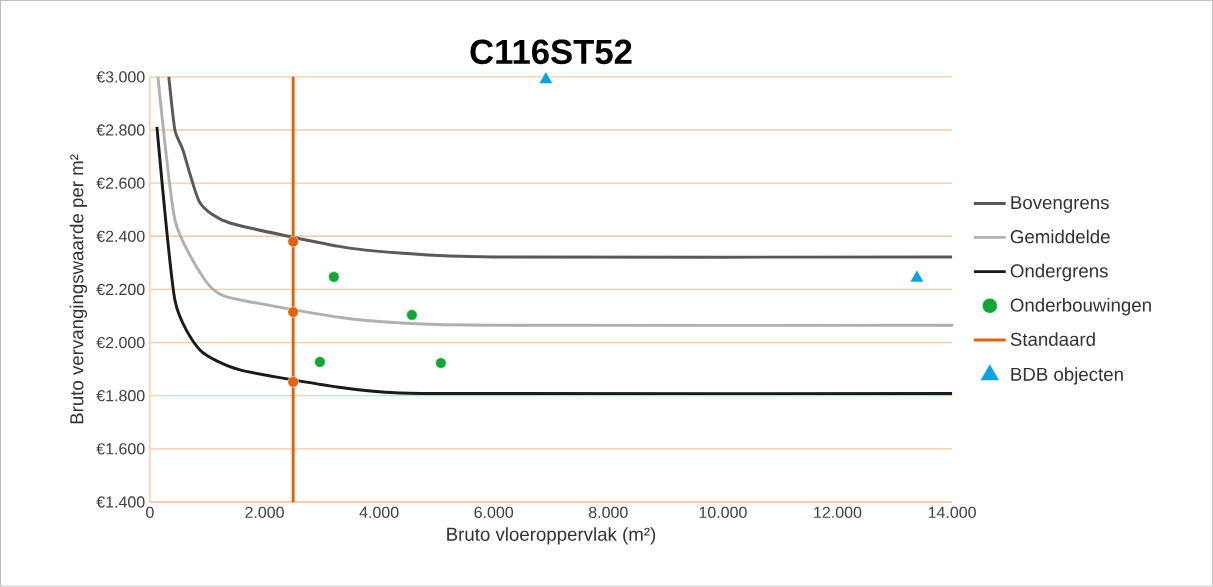 The image size is (1213, 587). I want to click on legend-label: Standaard, so click(1052, 339).